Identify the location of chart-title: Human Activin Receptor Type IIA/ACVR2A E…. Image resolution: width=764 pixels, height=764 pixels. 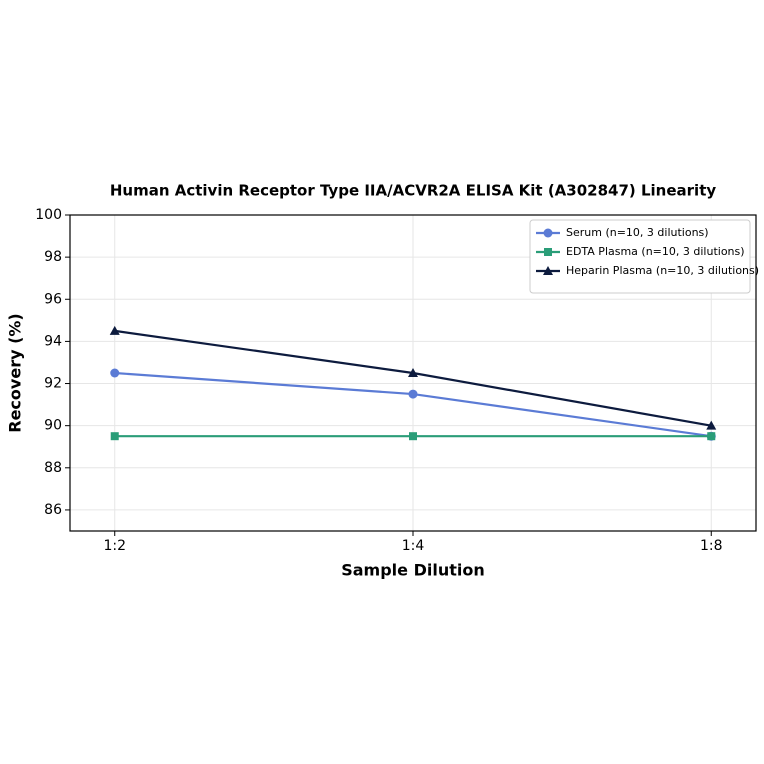
(413, 191).